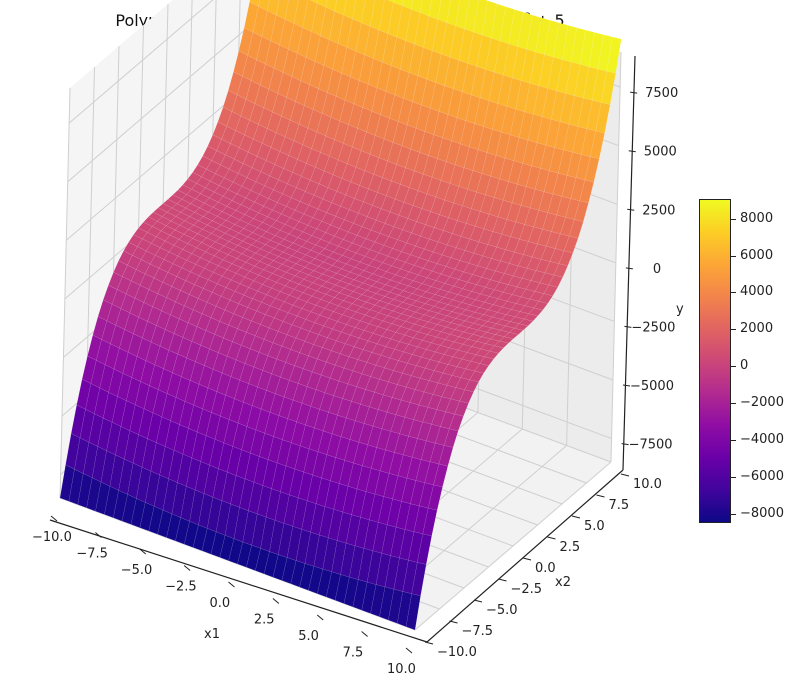  I want to click on x2-tick-label: −10.0, so click(457, 652).